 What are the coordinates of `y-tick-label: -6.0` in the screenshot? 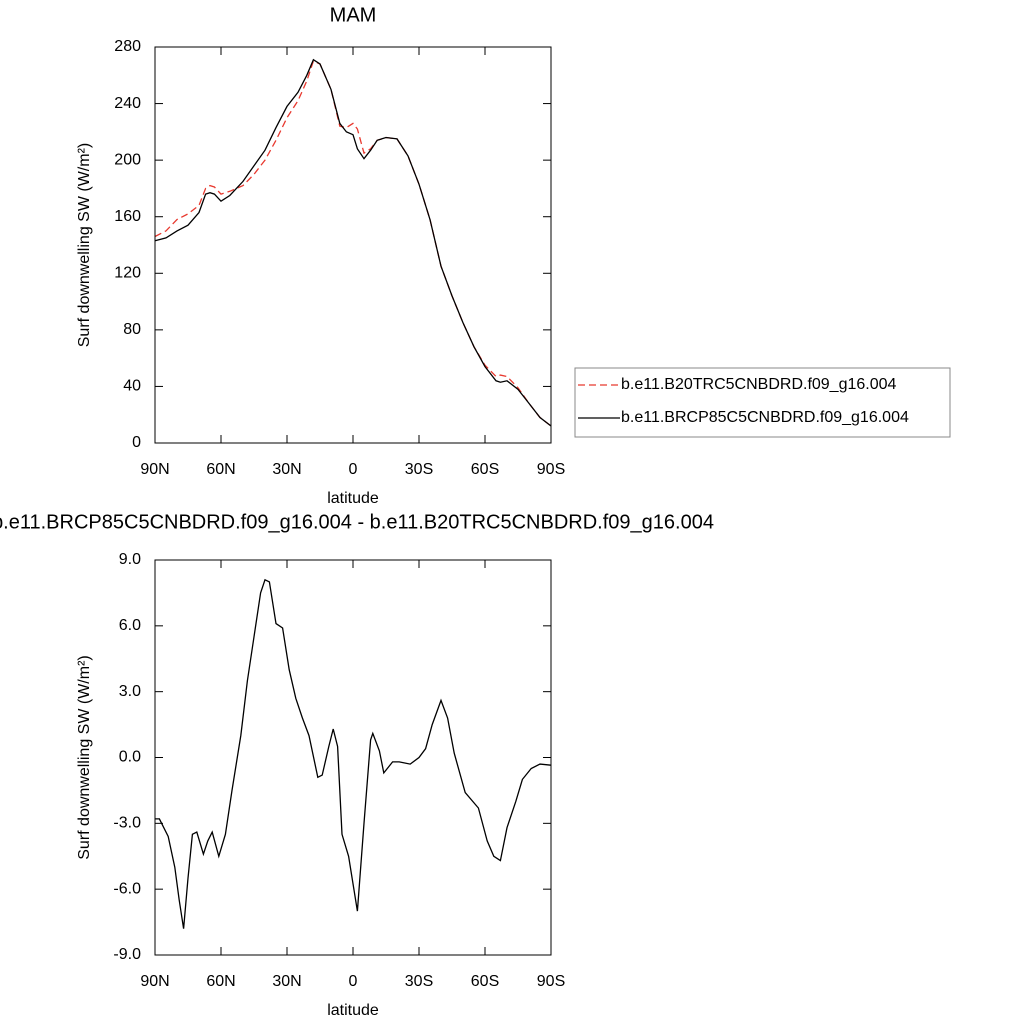 It's located at (127, 888).